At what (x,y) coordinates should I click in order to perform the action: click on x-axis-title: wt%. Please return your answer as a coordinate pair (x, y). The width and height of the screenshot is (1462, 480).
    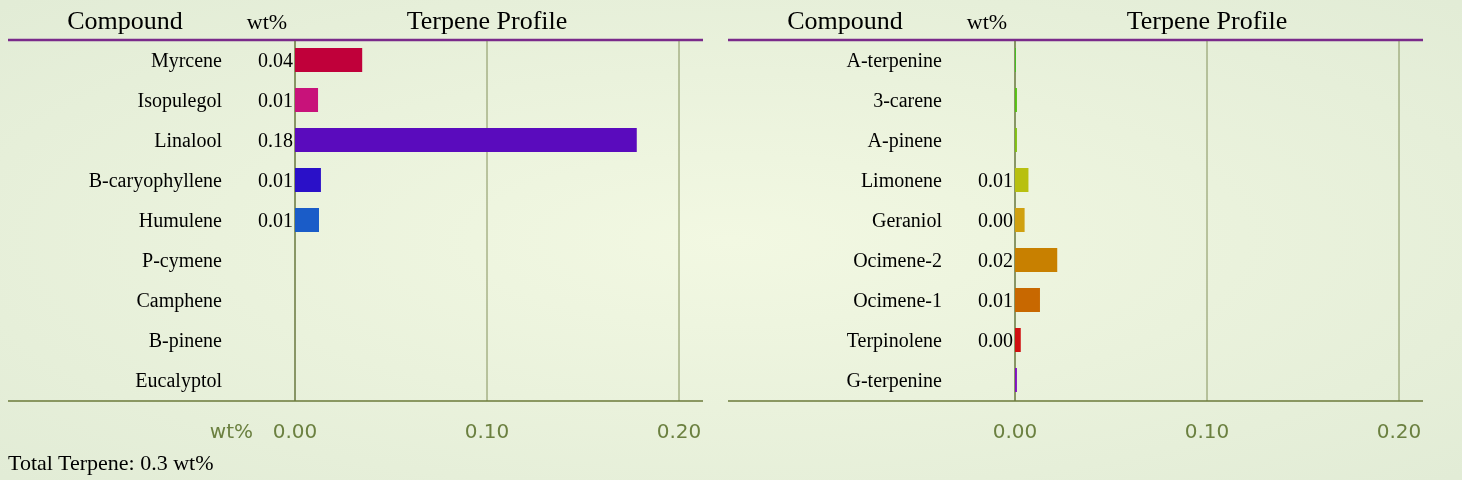
    Looking at the image, I should click on (231, 431).